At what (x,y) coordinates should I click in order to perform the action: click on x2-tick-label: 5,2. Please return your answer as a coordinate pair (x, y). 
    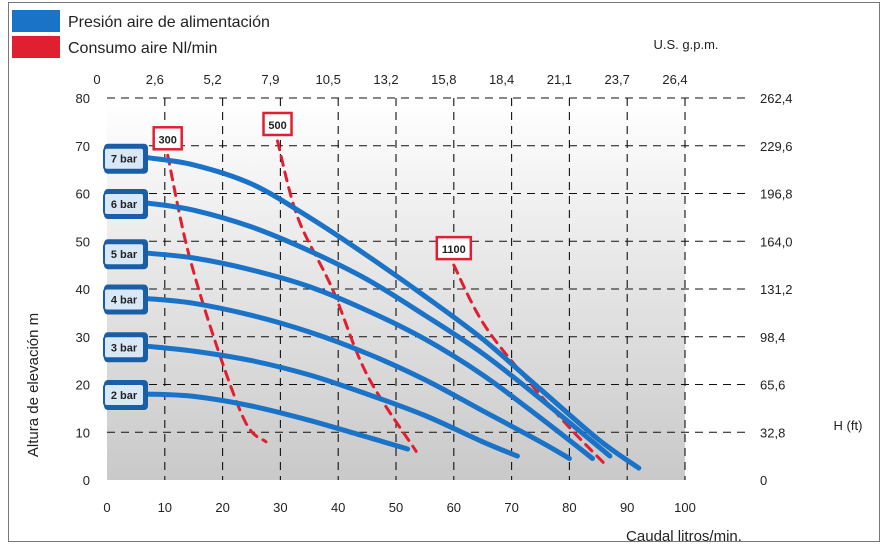
    Looking at the image, I should click on (213, 79).